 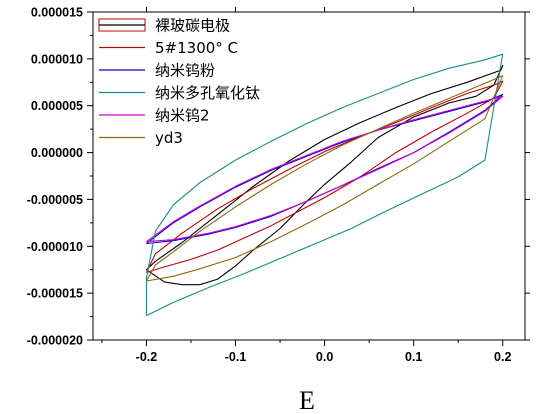 What do you see at coordinates (57, 106) in the screenshot?
I see `y-tick-label: 0.000005` at bounding box center [57, 106].